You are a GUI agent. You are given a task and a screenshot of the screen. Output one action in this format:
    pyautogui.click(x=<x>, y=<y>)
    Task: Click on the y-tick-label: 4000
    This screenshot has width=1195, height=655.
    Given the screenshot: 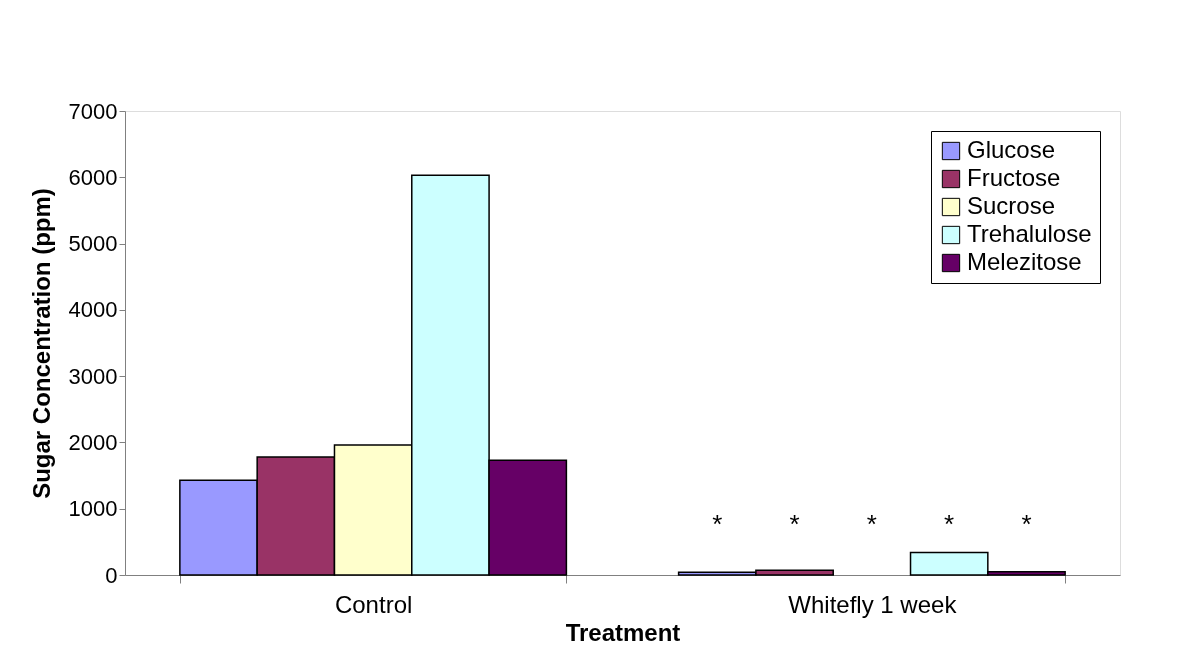 What is the action you would take?
    pyautogui.click(x=93, y=310)
    